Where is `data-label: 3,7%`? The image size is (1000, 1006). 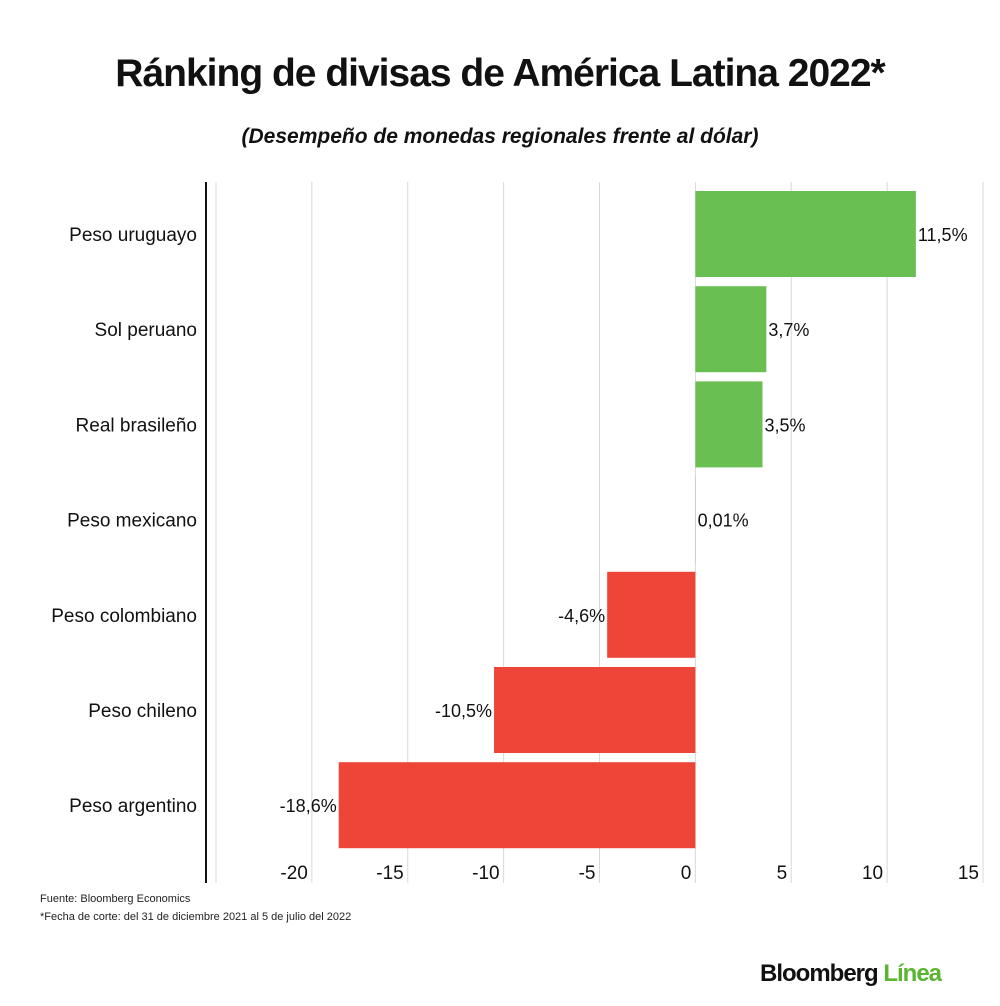 data-label: 3,7% is located at coordinates (788, 330).